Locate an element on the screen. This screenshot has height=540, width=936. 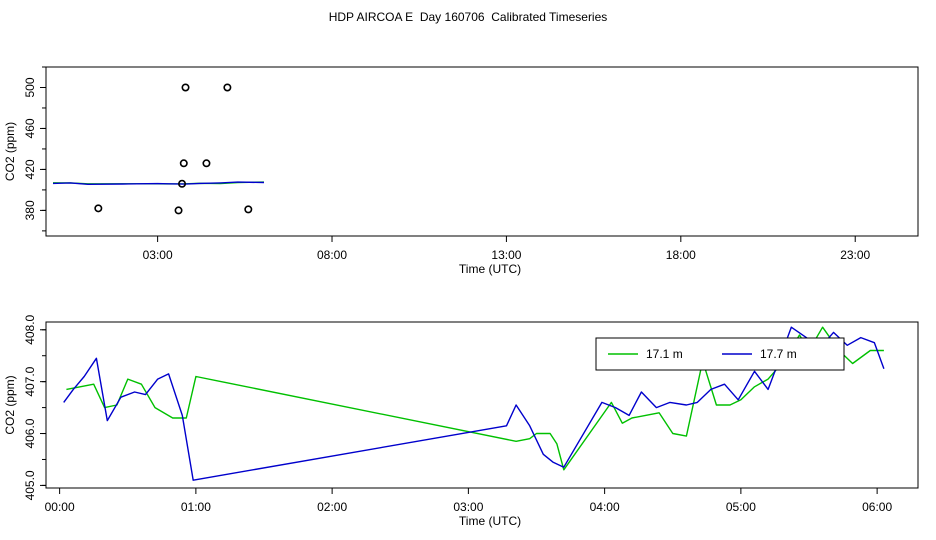
panel1-x-tick-label: 23:00 is located at coordinates (855, 255).